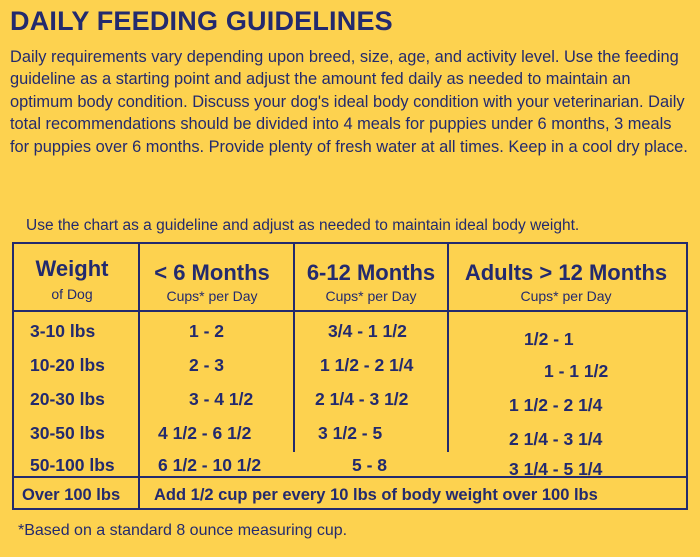 The height and width of the screenshot is (557, 700). What do you see at coordinates (72, 294) in the screenshot?
I see `header-weight-sub: of Dog` at bounding box center [72, 294].